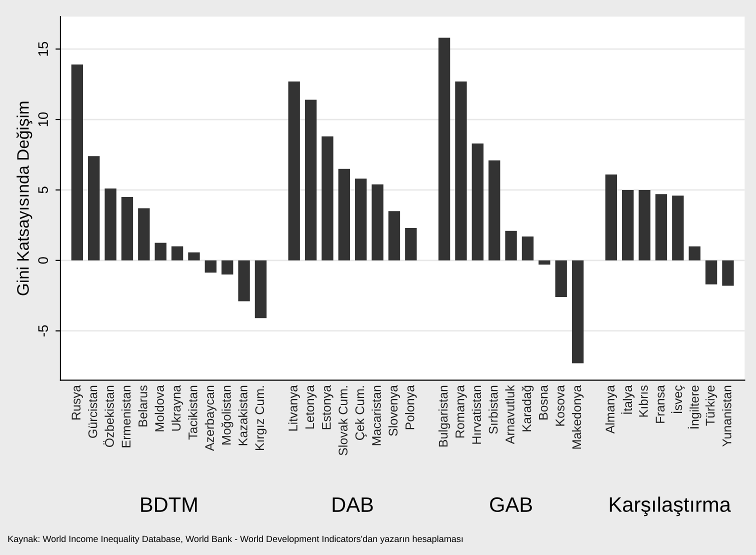  What do you see at coordinates (461, 411) in the screenshot?
I see `x-tick-label: Romanya` at bounding box center [461, 411].